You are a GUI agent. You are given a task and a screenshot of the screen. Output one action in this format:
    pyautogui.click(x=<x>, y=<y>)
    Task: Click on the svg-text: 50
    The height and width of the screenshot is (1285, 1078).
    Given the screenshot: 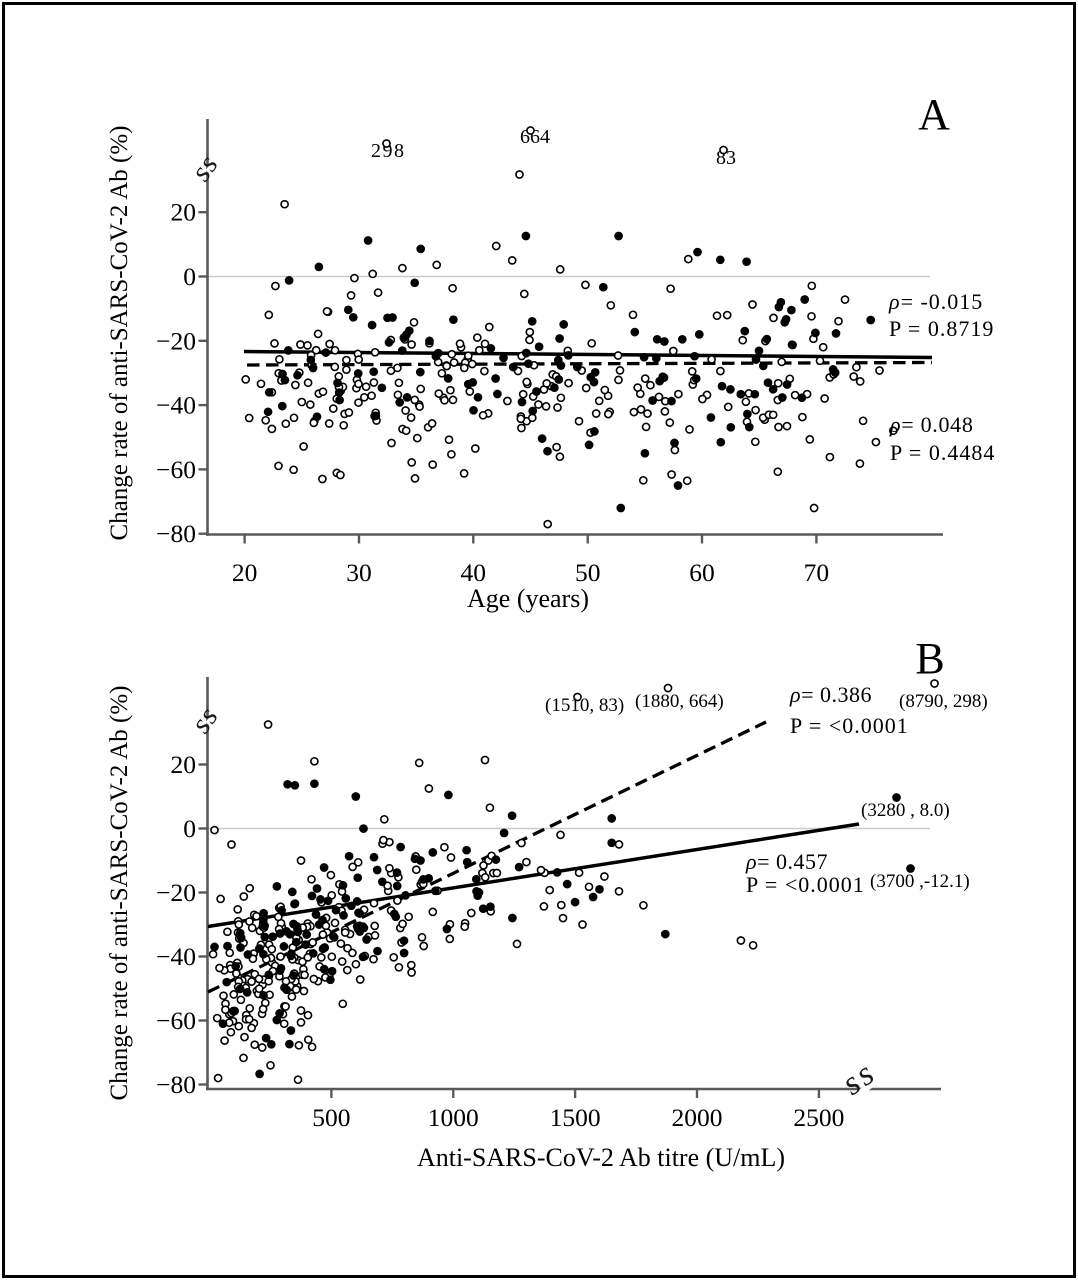 What is the action you would take?
    pyautogui.click(x=588, y=572)
    